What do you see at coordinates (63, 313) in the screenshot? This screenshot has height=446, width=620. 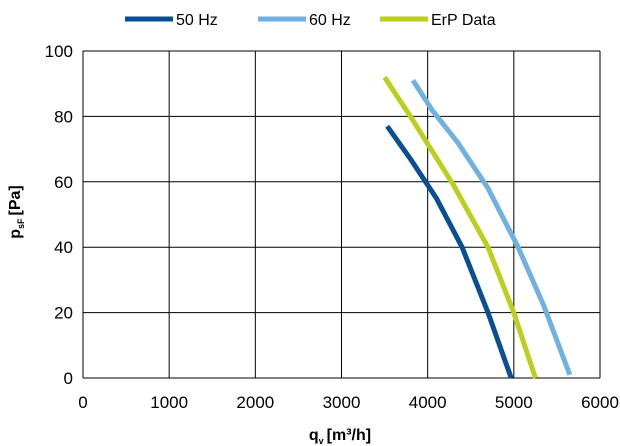 I see `y-tick-label: 20` at bounding box center [63, 313].